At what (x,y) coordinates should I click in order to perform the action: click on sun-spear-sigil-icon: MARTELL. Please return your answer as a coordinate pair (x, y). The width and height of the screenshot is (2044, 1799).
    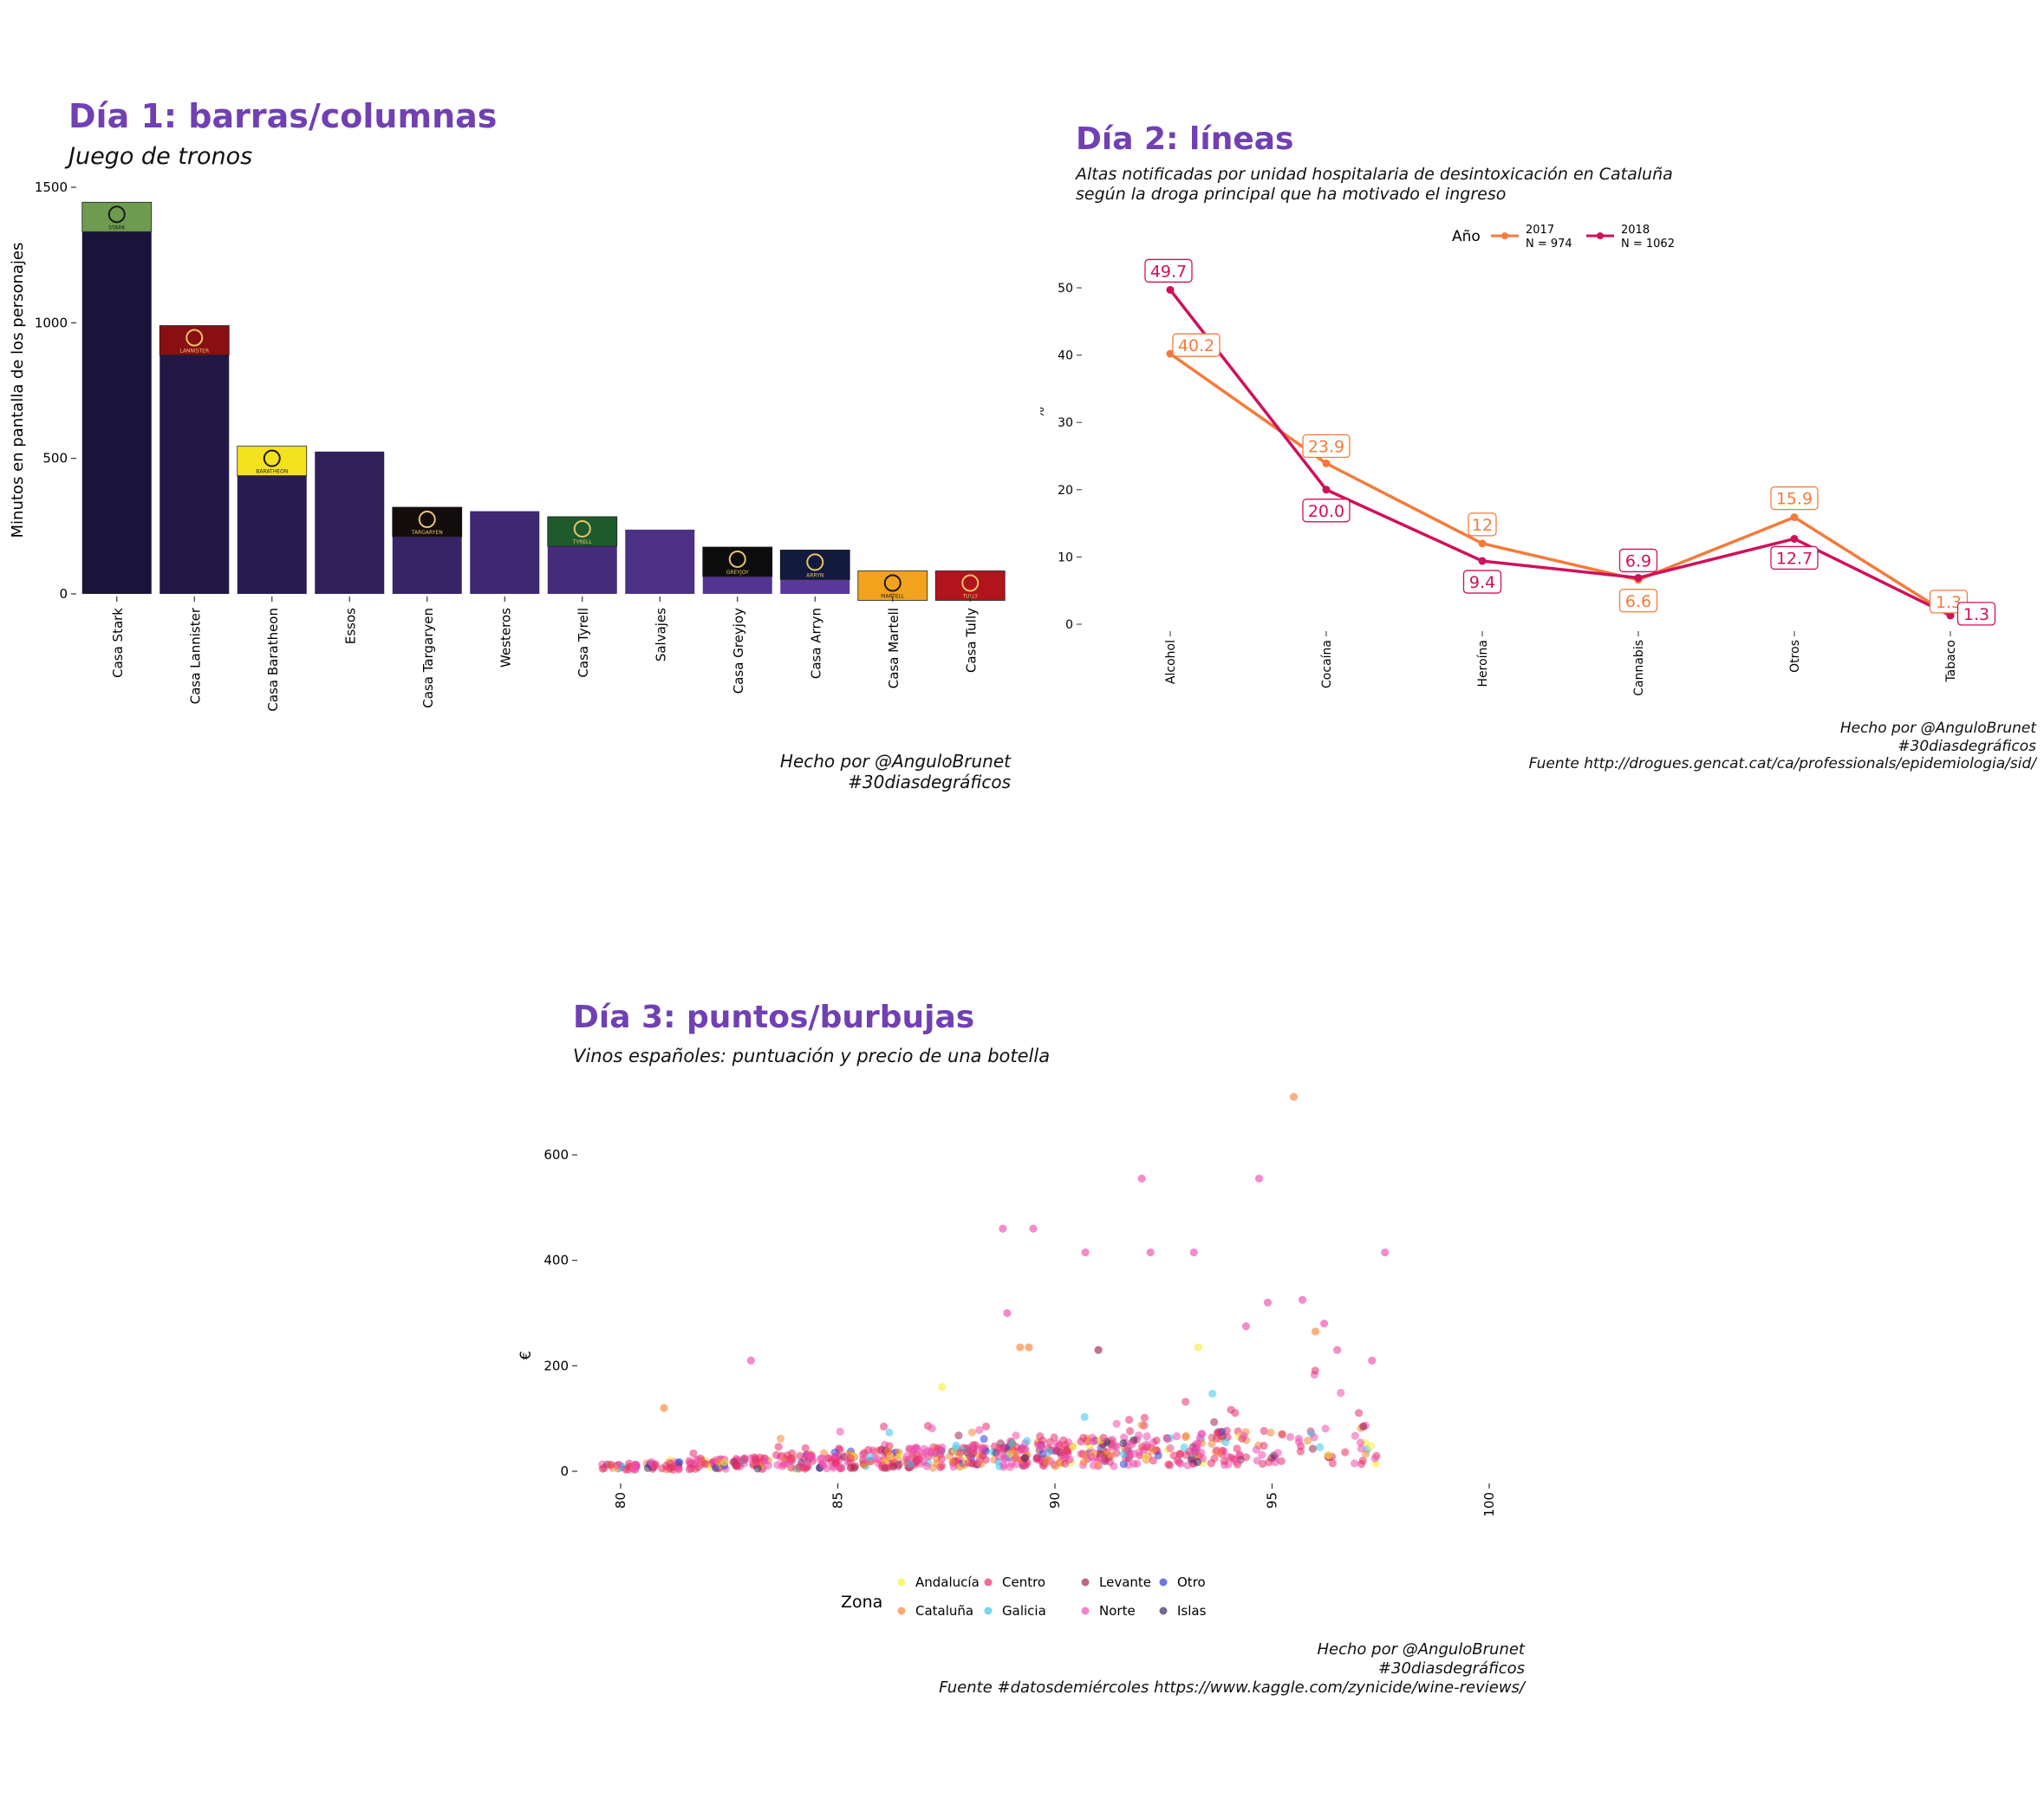
    Looking at the image, I should click on (892, 585).